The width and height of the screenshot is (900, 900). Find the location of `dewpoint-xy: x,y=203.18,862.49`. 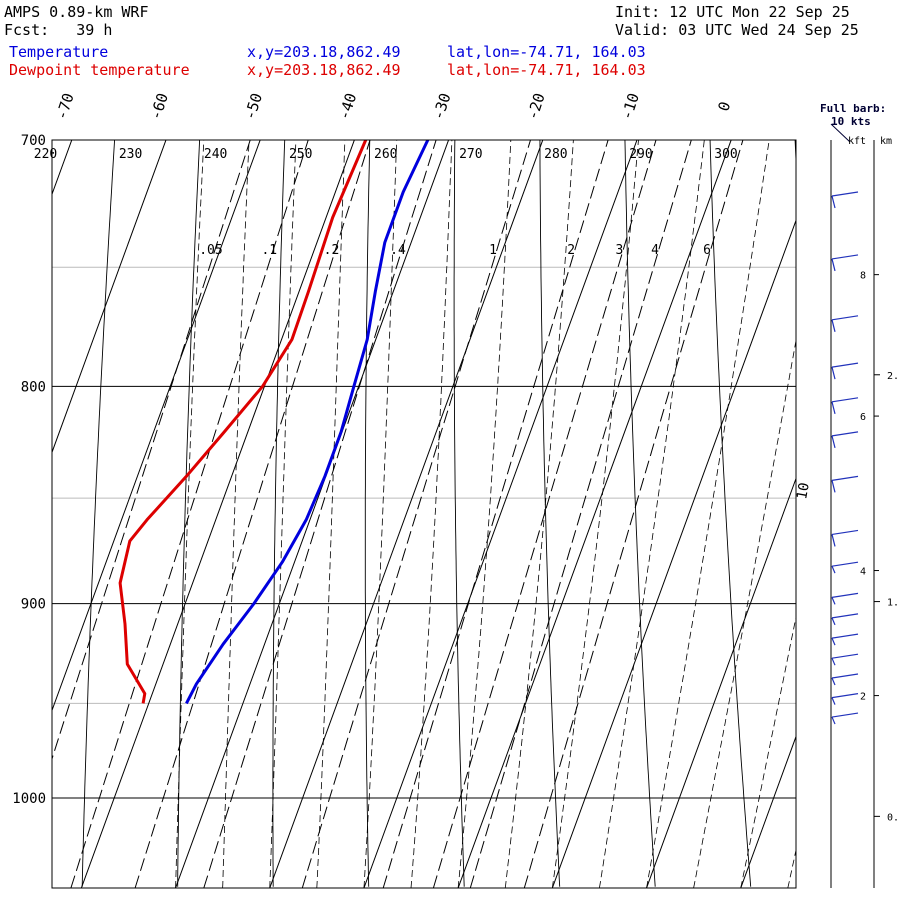

dewpoint-xy: x,y=203.18,862.49 is located at coordinates (324, 70).